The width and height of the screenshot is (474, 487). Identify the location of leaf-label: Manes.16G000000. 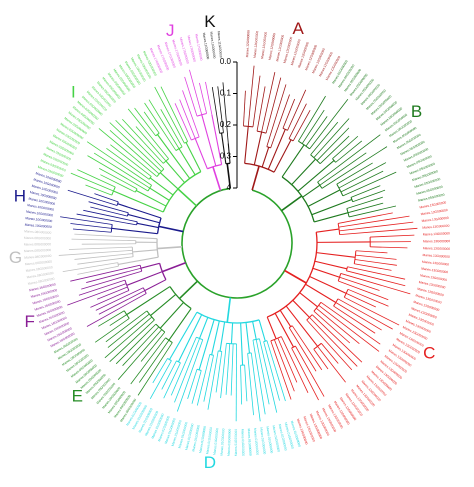
(45, 300).